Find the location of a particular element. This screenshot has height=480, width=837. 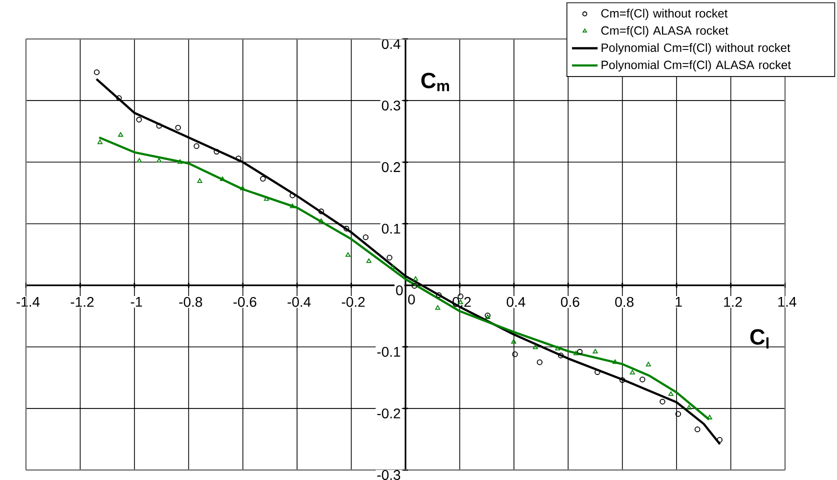

y-tick-label: 0 is located at coordinates (399, 290).